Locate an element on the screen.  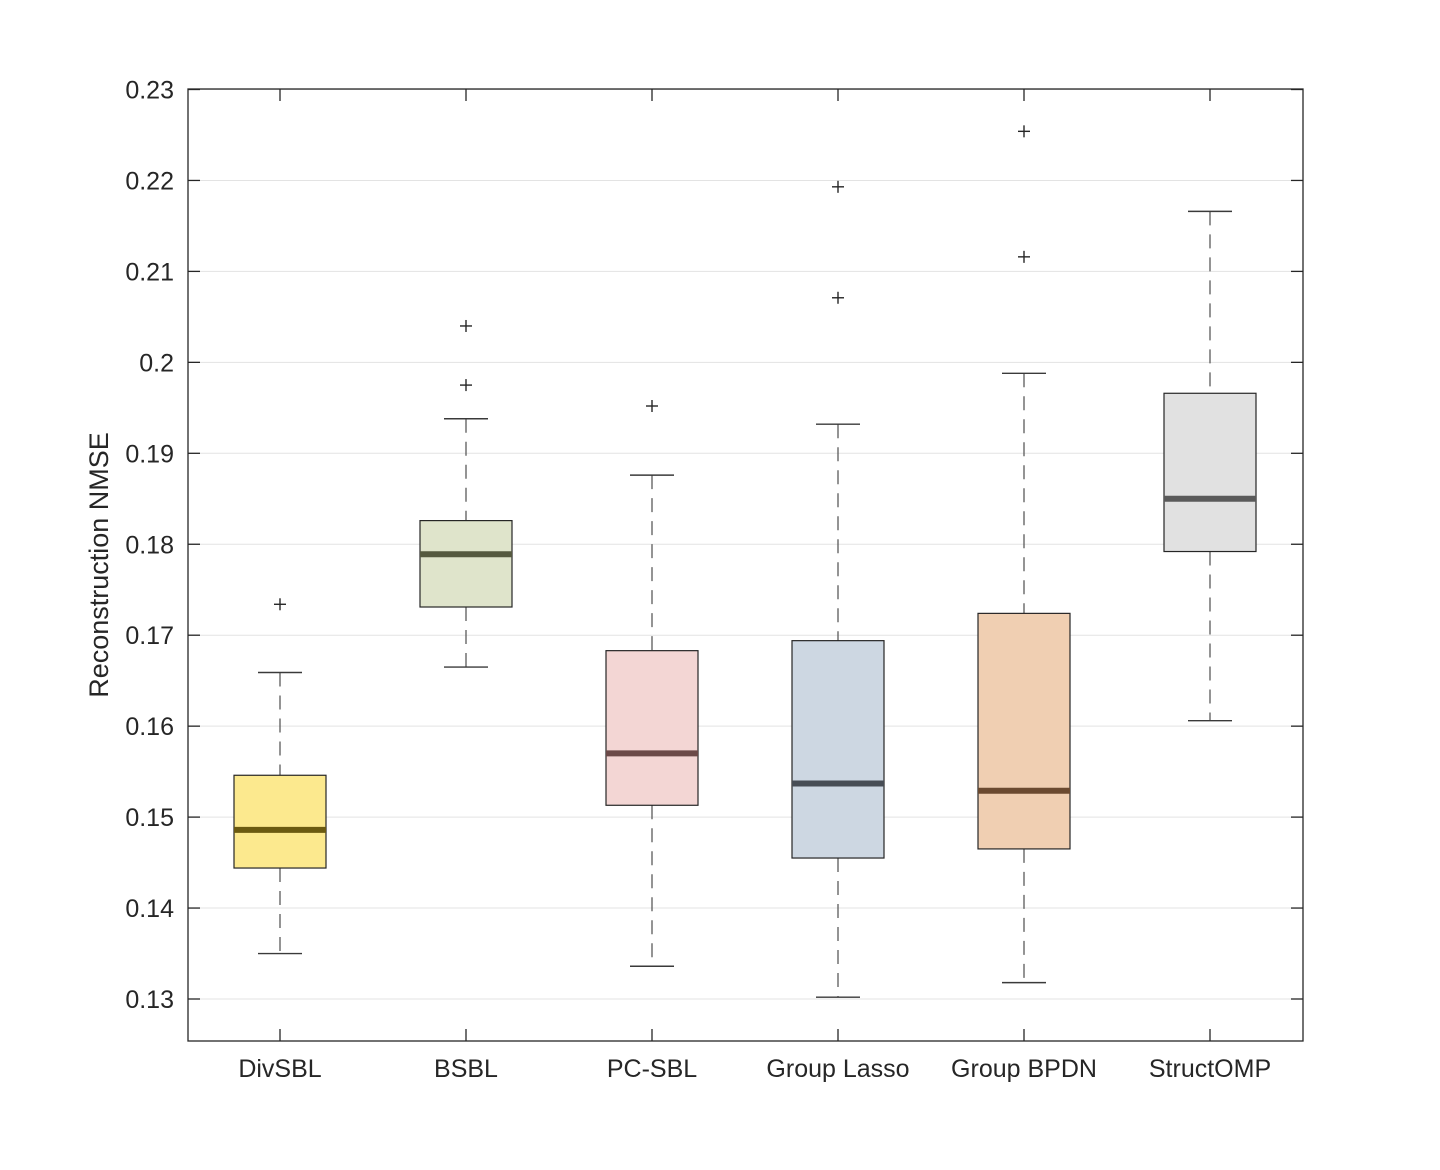
x-tick-label: Group Lasso is located at coordinates (837, 1069).